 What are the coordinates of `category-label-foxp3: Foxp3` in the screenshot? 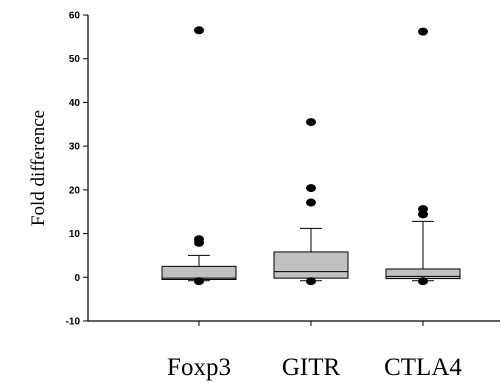 It's located at (199, 367).